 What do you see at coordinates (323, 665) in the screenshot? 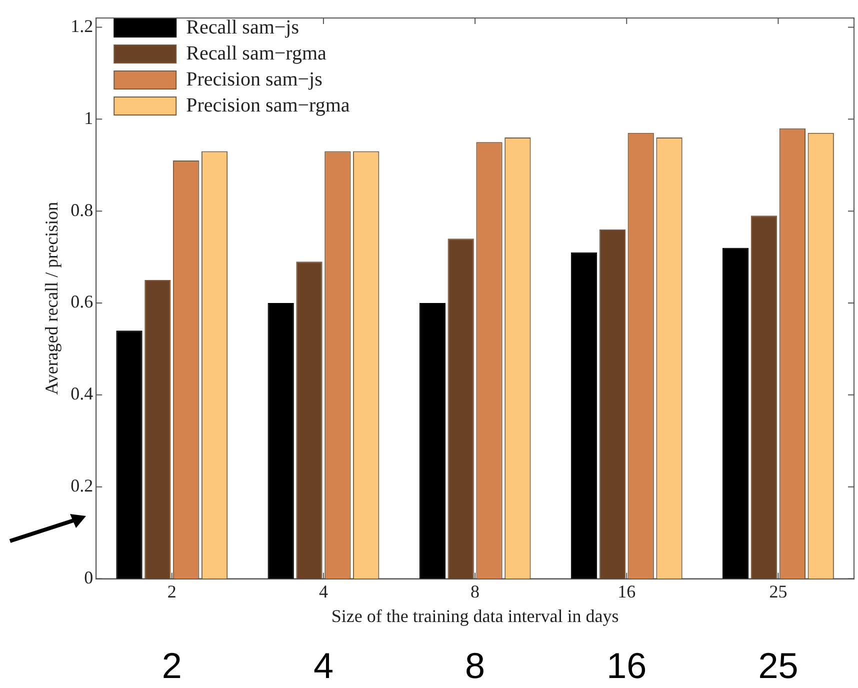
I see `text: 4` at bounding box center [323, 665].